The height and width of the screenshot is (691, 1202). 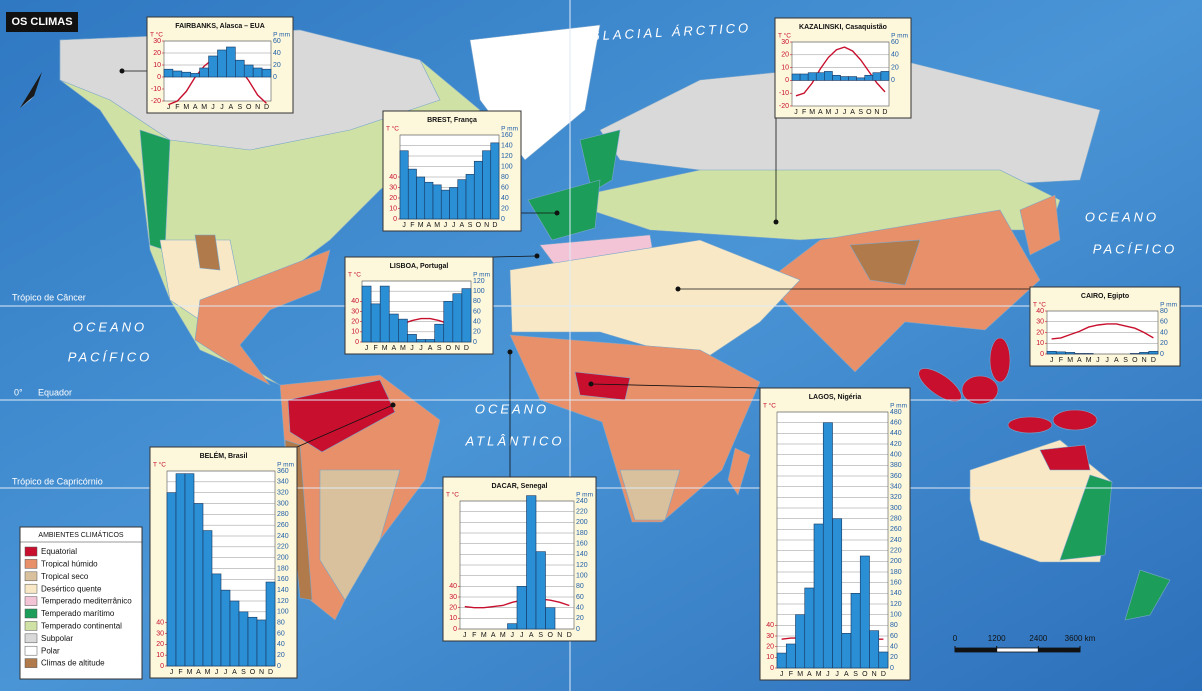 I want to click on y2-tick-label: 140, so click(x=896, y=593).